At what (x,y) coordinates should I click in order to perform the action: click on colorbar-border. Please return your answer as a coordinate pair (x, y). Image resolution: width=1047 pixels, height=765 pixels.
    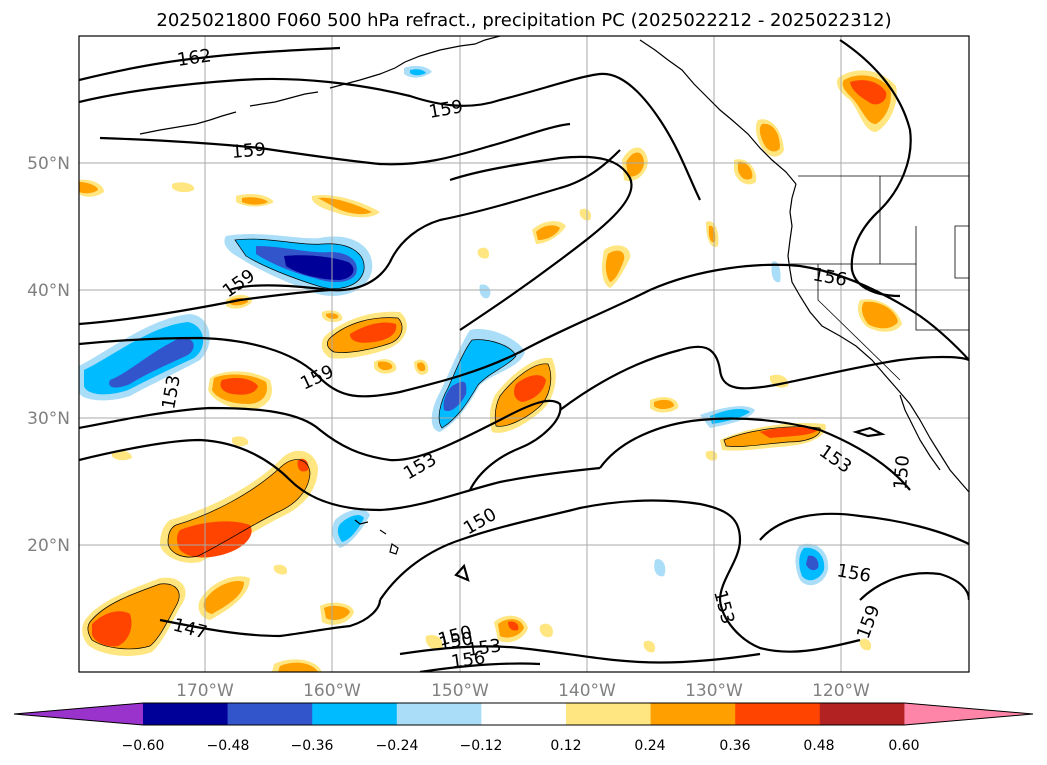
    Looking at the image, I should click on (523, 714).